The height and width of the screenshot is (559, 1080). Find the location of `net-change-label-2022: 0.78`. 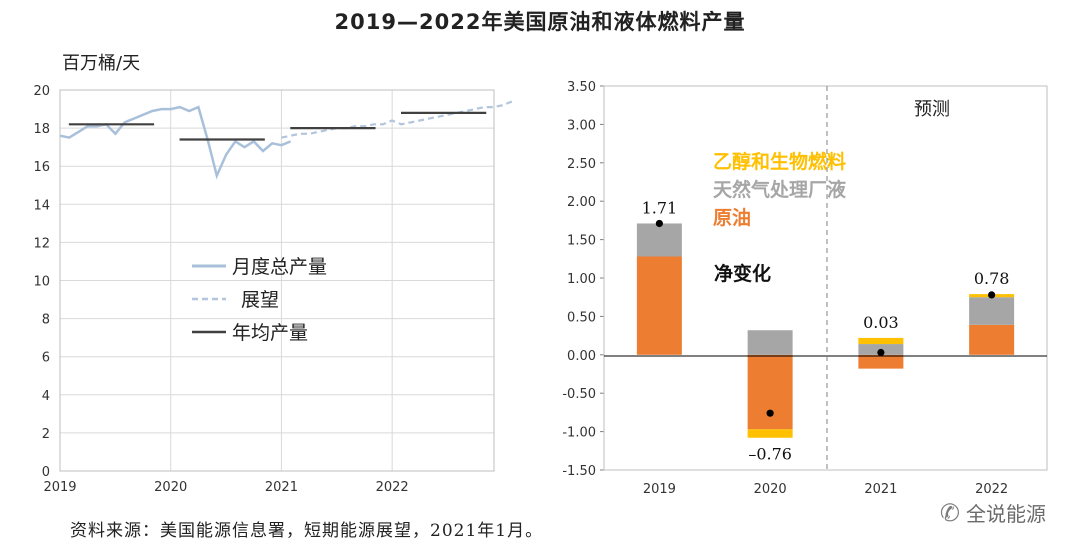

net-change-label-2022: 0.78 is located at coordinates (992, 278).